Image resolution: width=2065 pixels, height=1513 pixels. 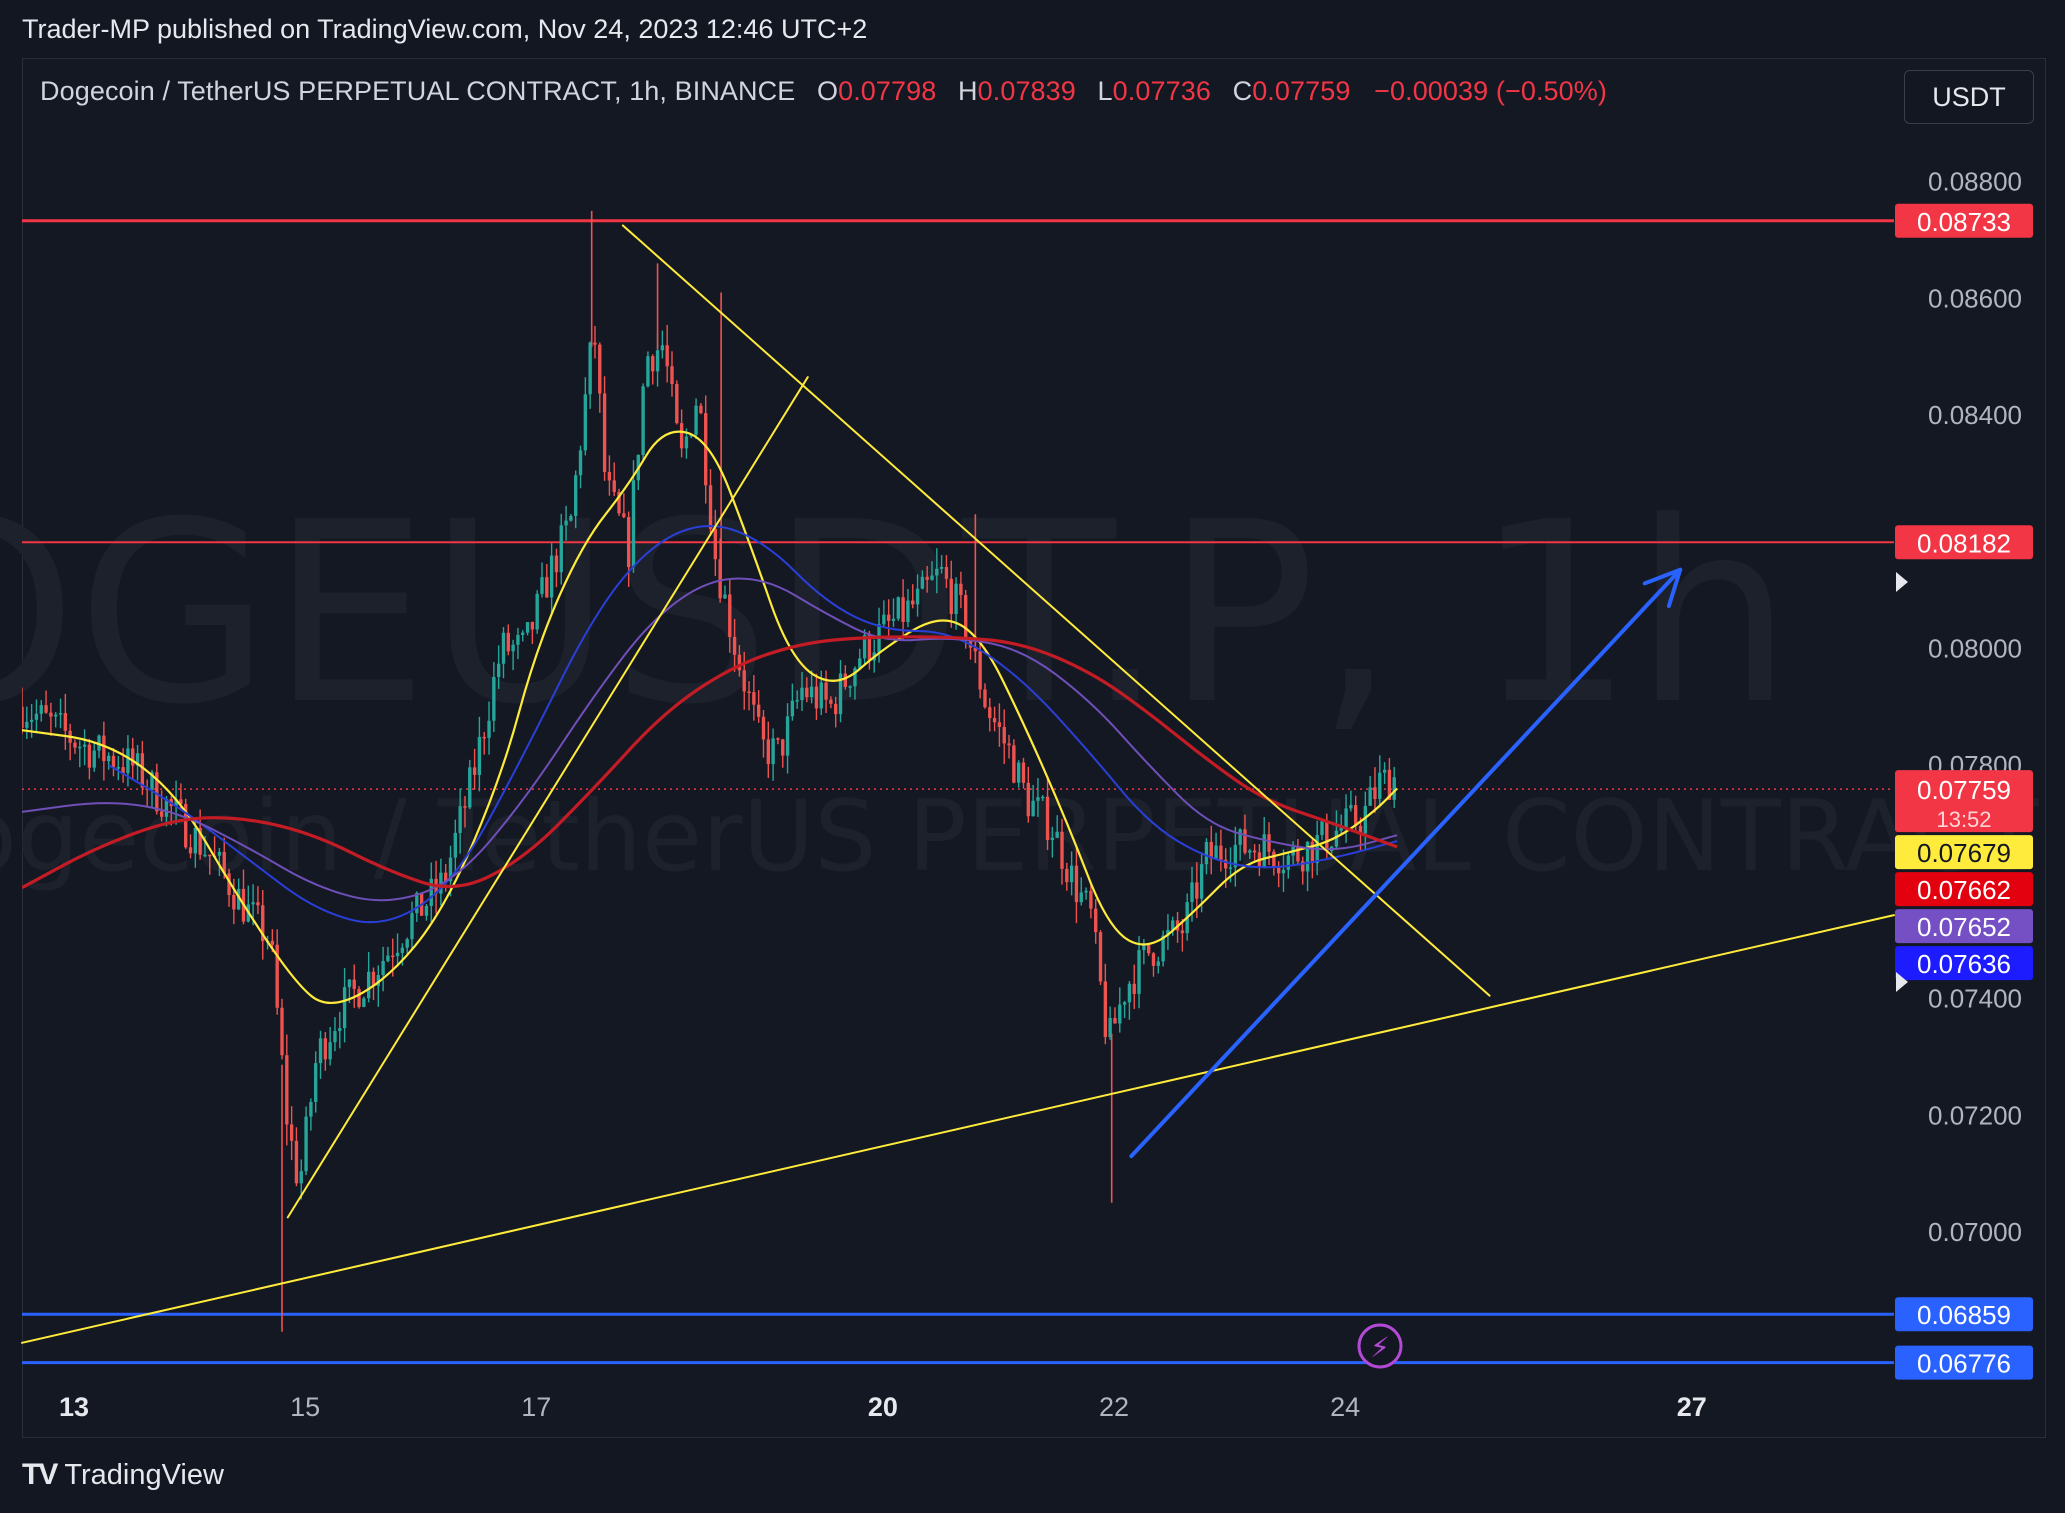 I want to click on tradingview-brand: TV TradingView, so click(x=123, y=1475).